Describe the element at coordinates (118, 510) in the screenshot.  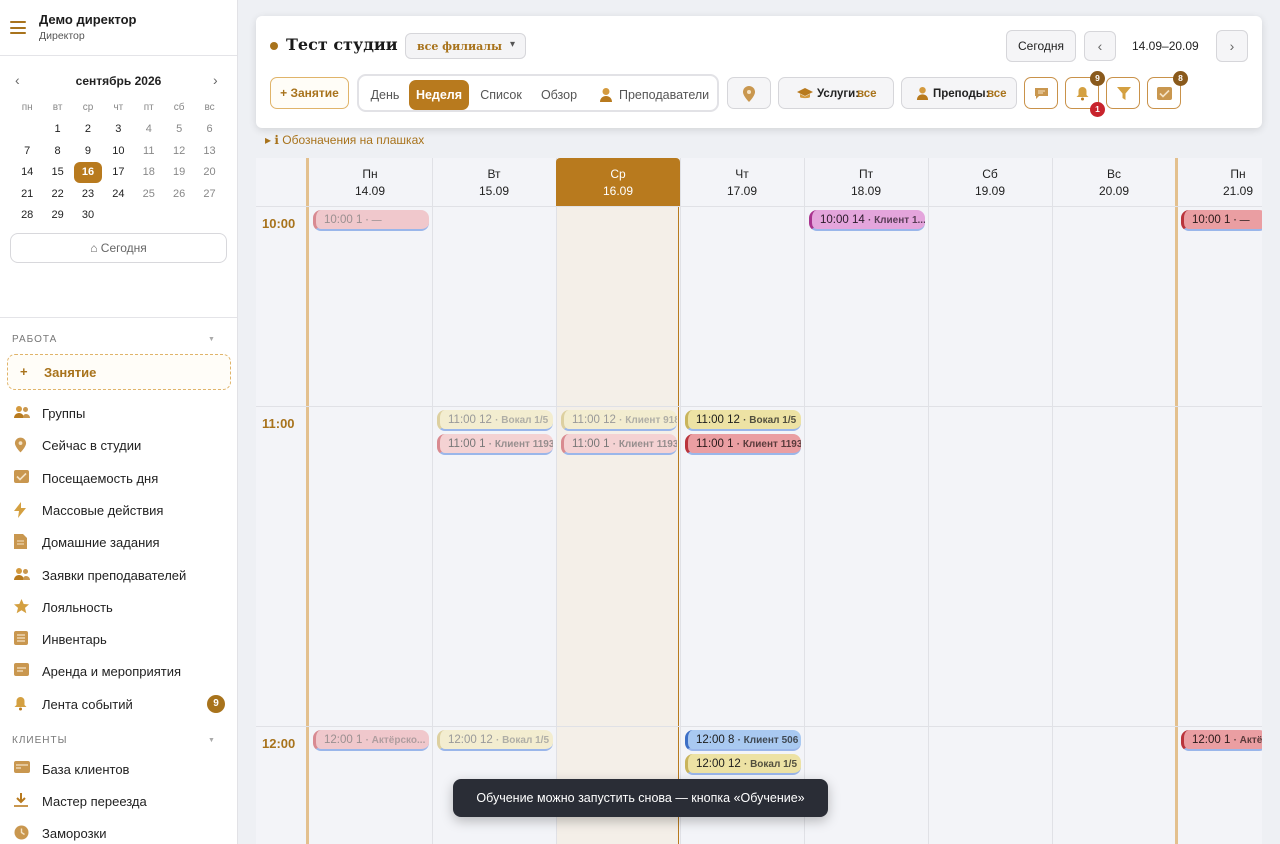
I see `sidebar-item-lightning: Массовые действия` at that location.